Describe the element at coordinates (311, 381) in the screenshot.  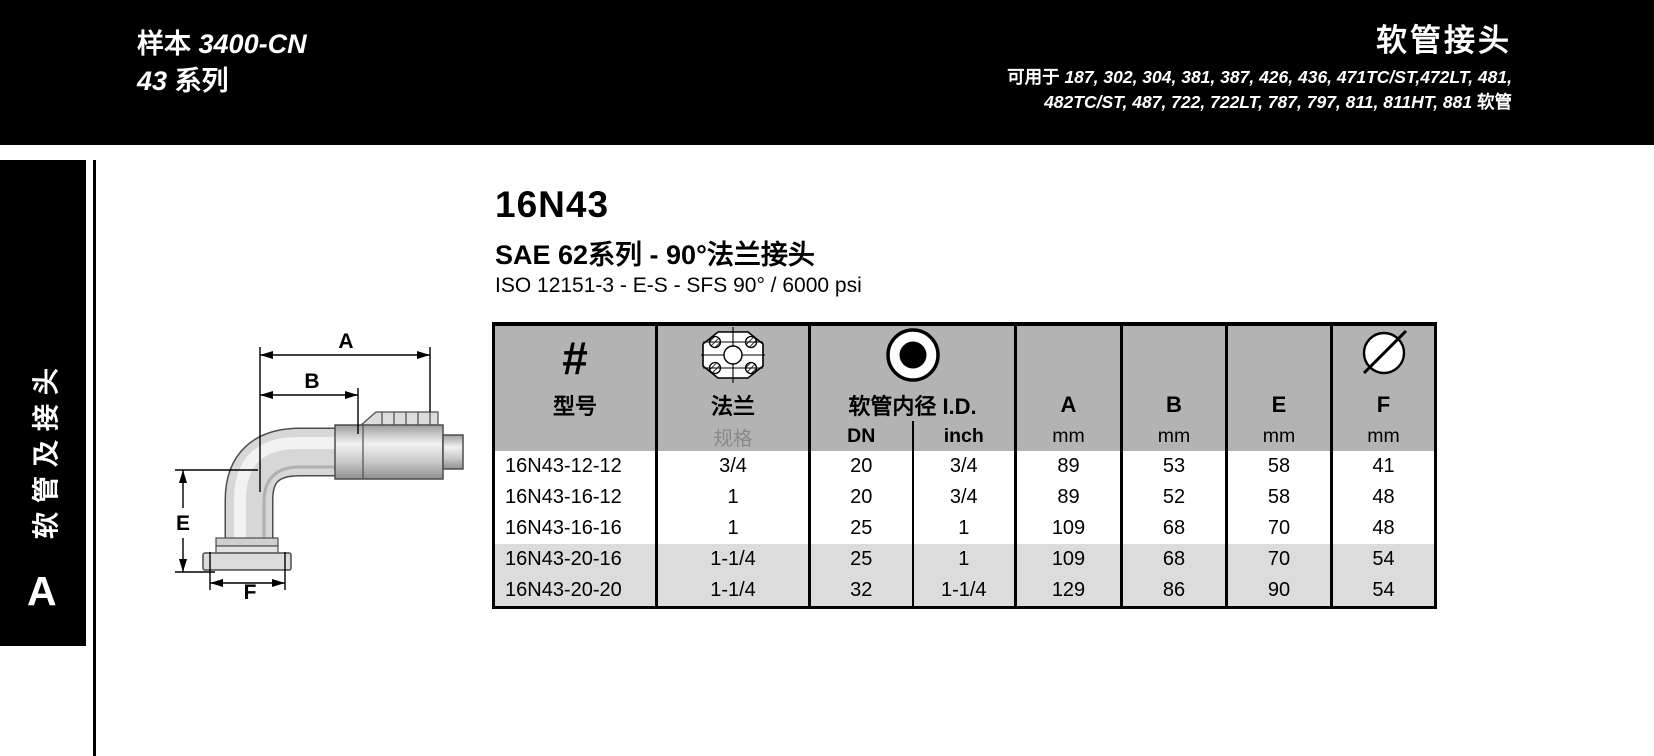
I see `dim-label-b: B` at that location.